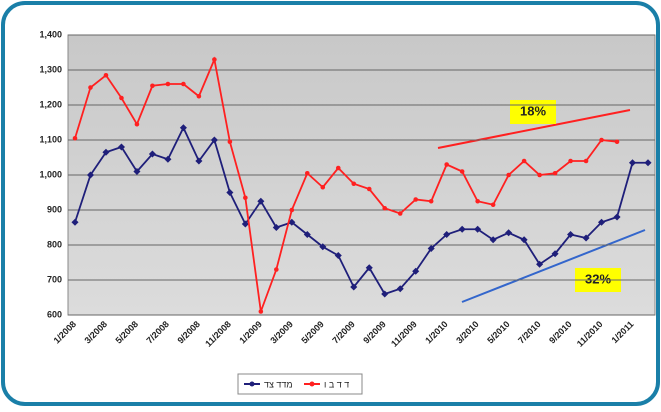  Describe the element at coordinates (50, 174) in the screenshot. I see `y-tick-label: 1,000` at that location.